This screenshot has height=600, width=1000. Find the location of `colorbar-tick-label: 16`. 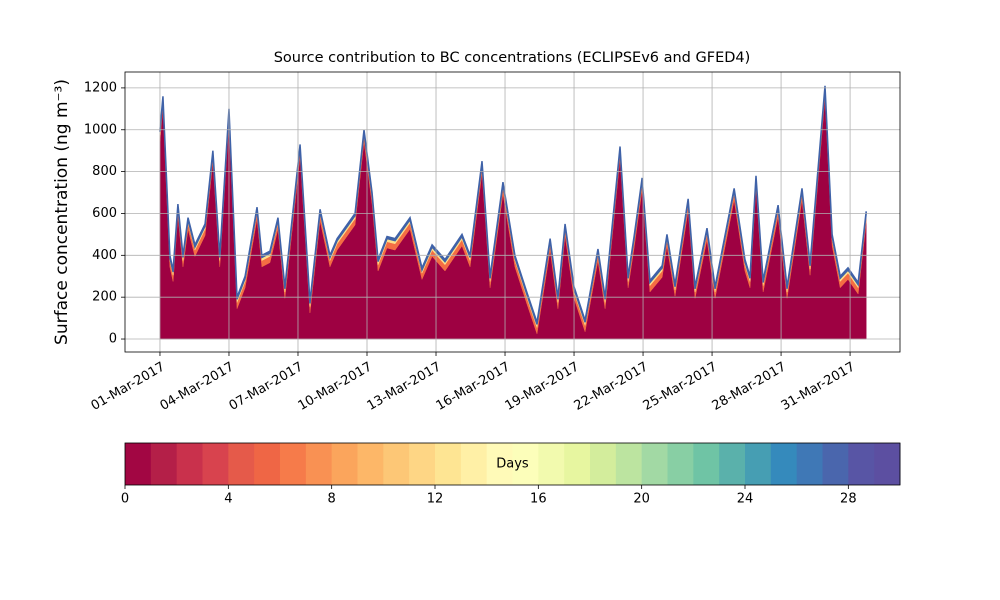

colorbar-tick-label: 16 is located at coordinates (538, 499).